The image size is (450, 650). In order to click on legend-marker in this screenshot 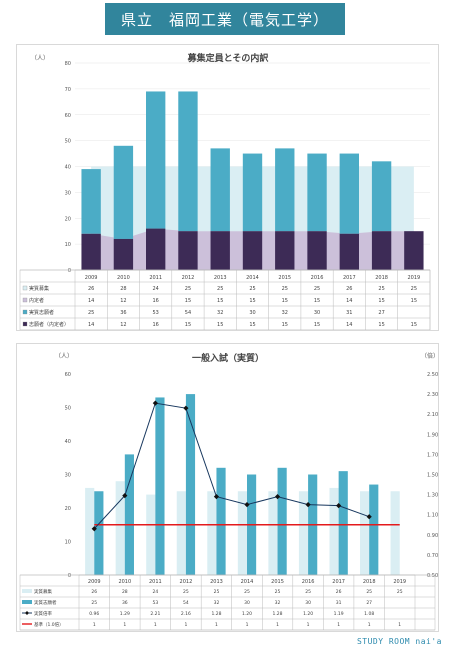, I will do `click(27, 613)`.